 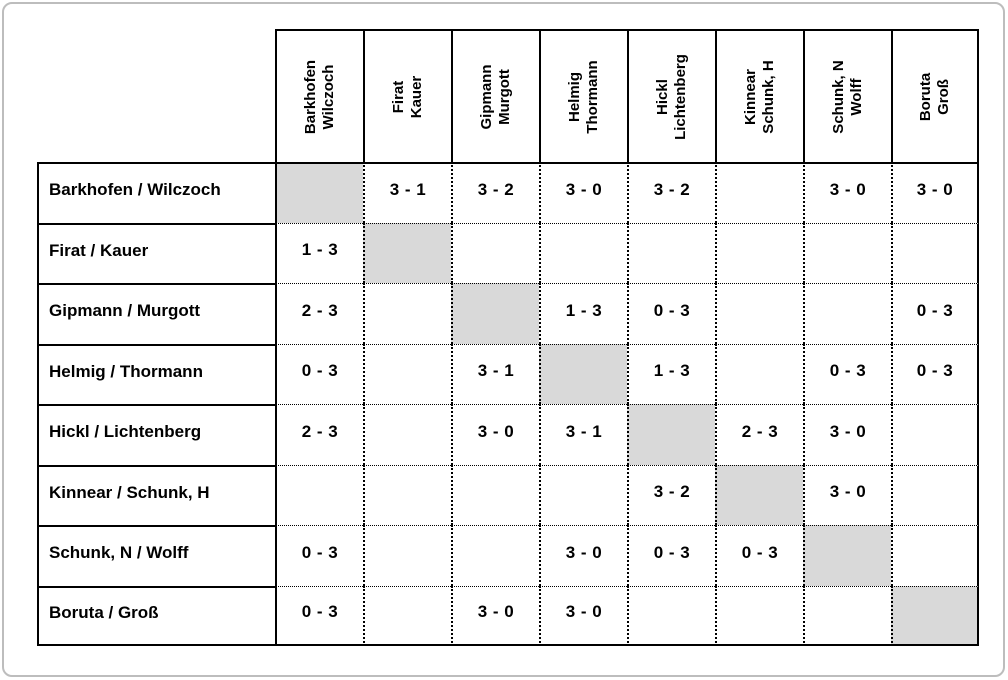 What do you see at coordinates (943, 96) in the screenshot?
I see `column-header-line2: Groß` at bounding box center [943, 96].